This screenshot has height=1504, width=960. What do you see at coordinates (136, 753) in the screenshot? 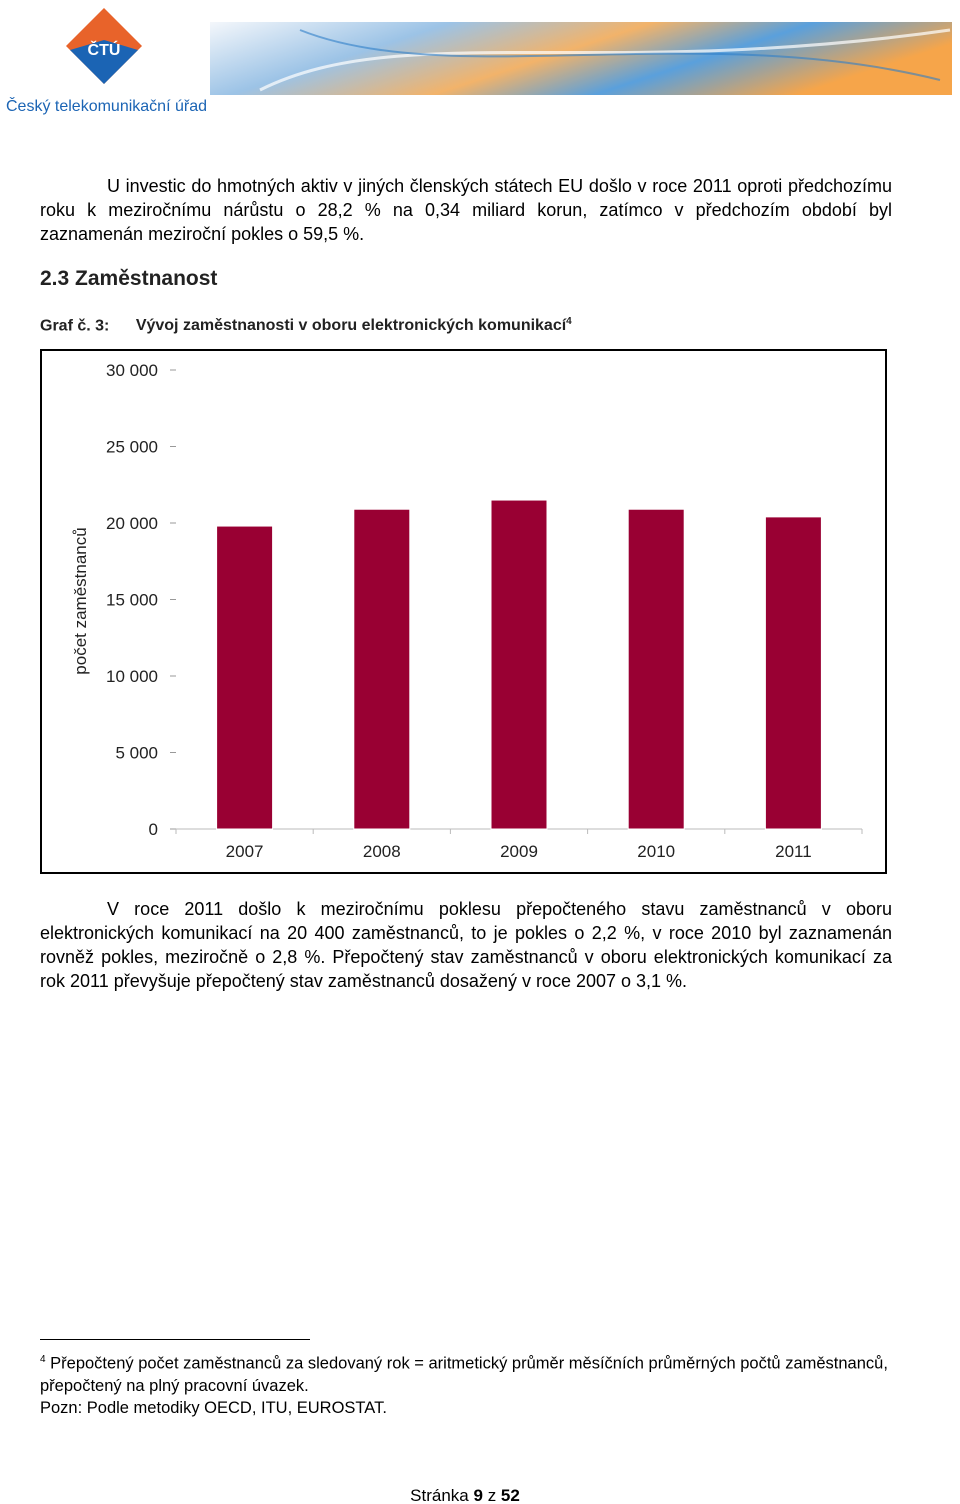
I see `y-tick-label: 5 000` at bounding box center [136, 753].